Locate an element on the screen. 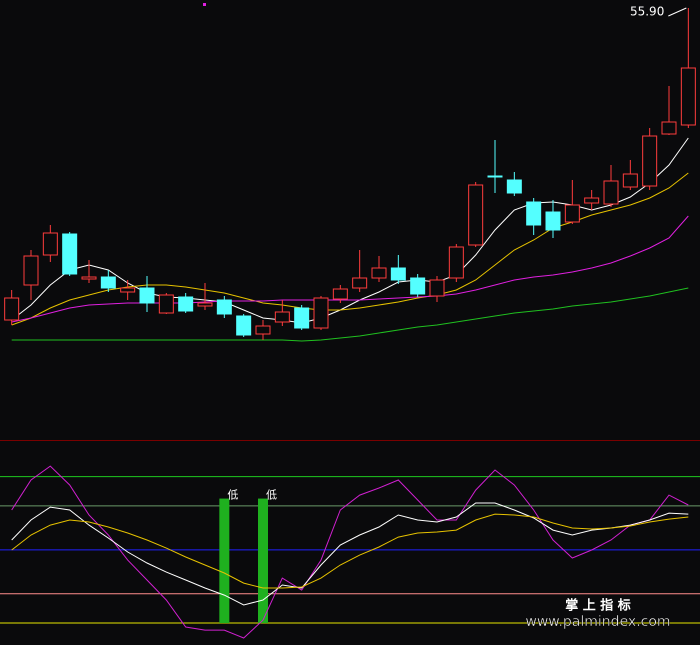  watermark-title: 掌 上 指 标 is located at coordinates (598, 606).